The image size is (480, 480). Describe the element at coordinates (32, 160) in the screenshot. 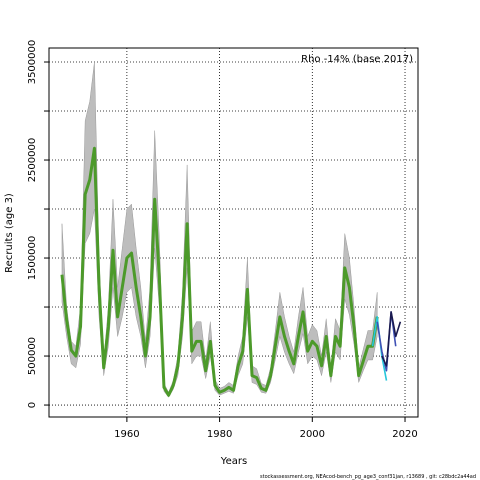

I see `y-tick-label: 2500000` at that location.